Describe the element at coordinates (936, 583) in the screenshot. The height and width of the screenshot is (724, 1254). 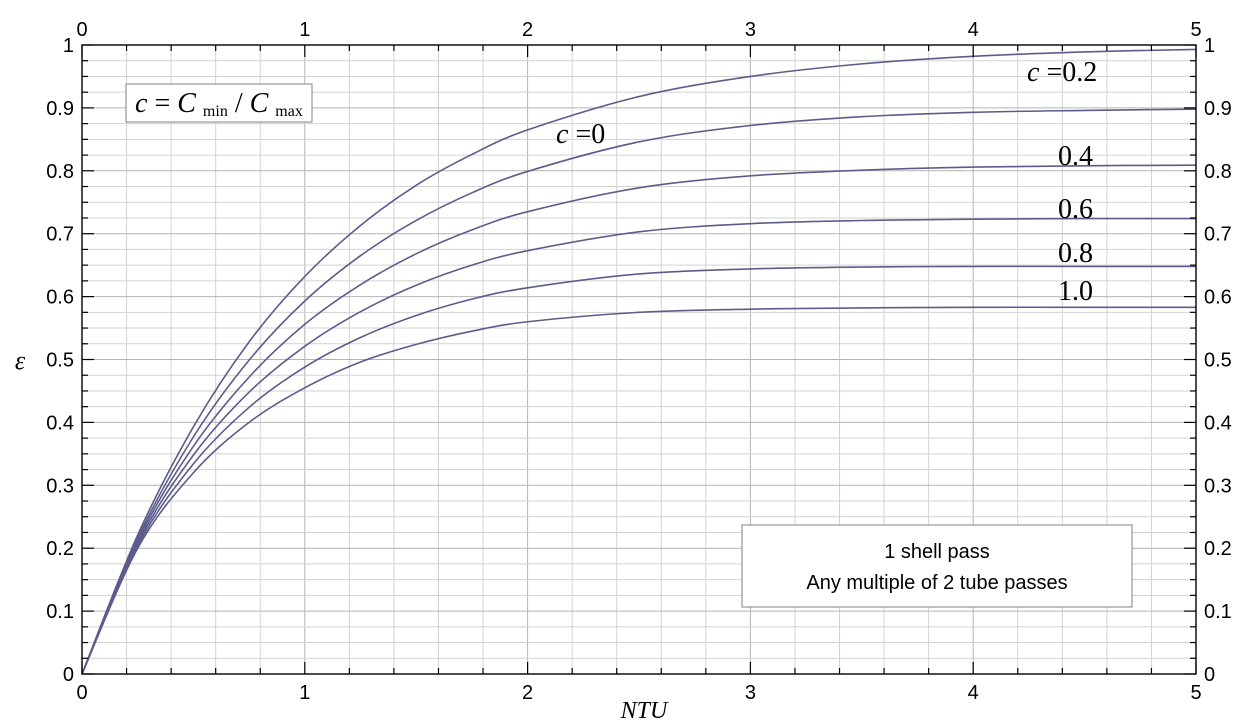
I see `config-line-2: Any multiple of 2 tube passes` at that location.